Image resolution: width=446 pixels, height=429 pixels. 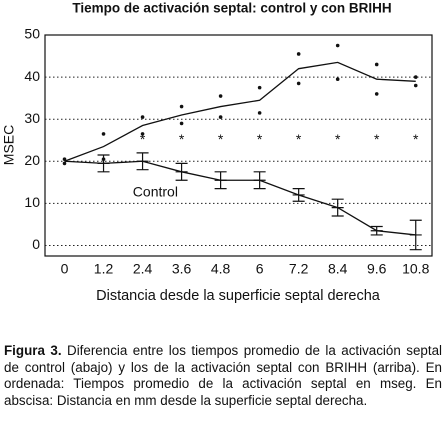 I want to click on x-tick-label: 6, so click(x=260, y=269).